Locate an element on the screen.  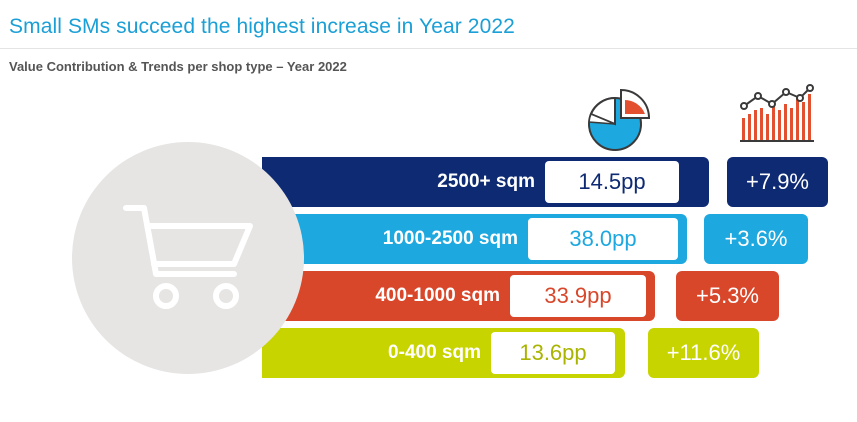
shop-type-band: 1000-2500 sqm 38.0pp is located at coordinates (474, 239).